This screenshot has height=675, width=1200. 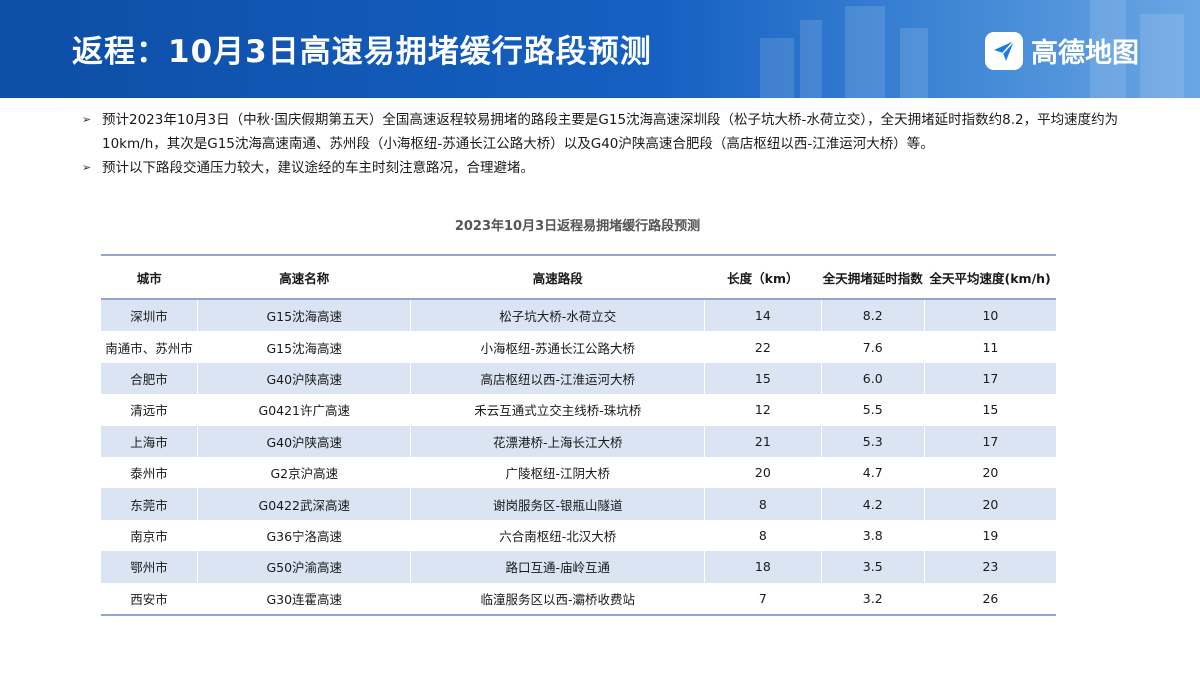 I want to click on table-row: 东莞市 G0422武深高速 谢岗服务区-银瓶山隧道 8 4.2 20, so click(x=578, y=504).